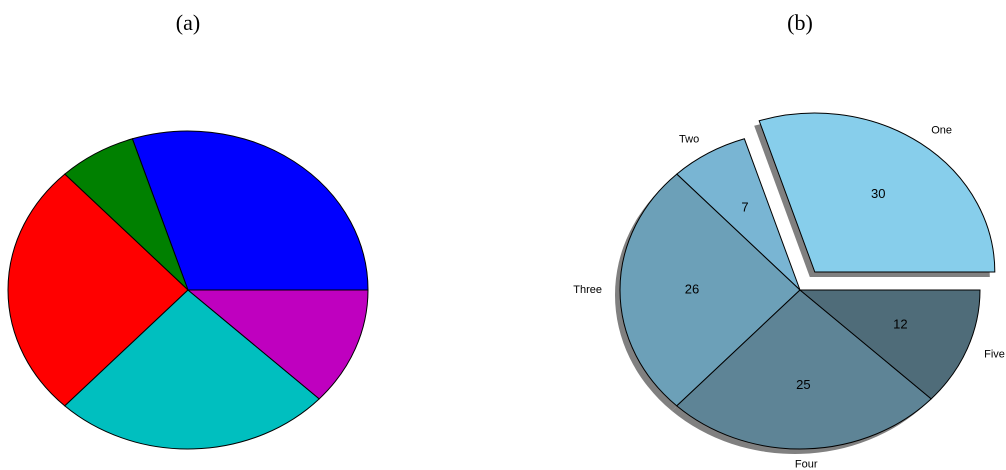  What do you see at coordinates (689, 139) in the screenshot?
I see `category-label: Two` at bounding box center [689, 139].